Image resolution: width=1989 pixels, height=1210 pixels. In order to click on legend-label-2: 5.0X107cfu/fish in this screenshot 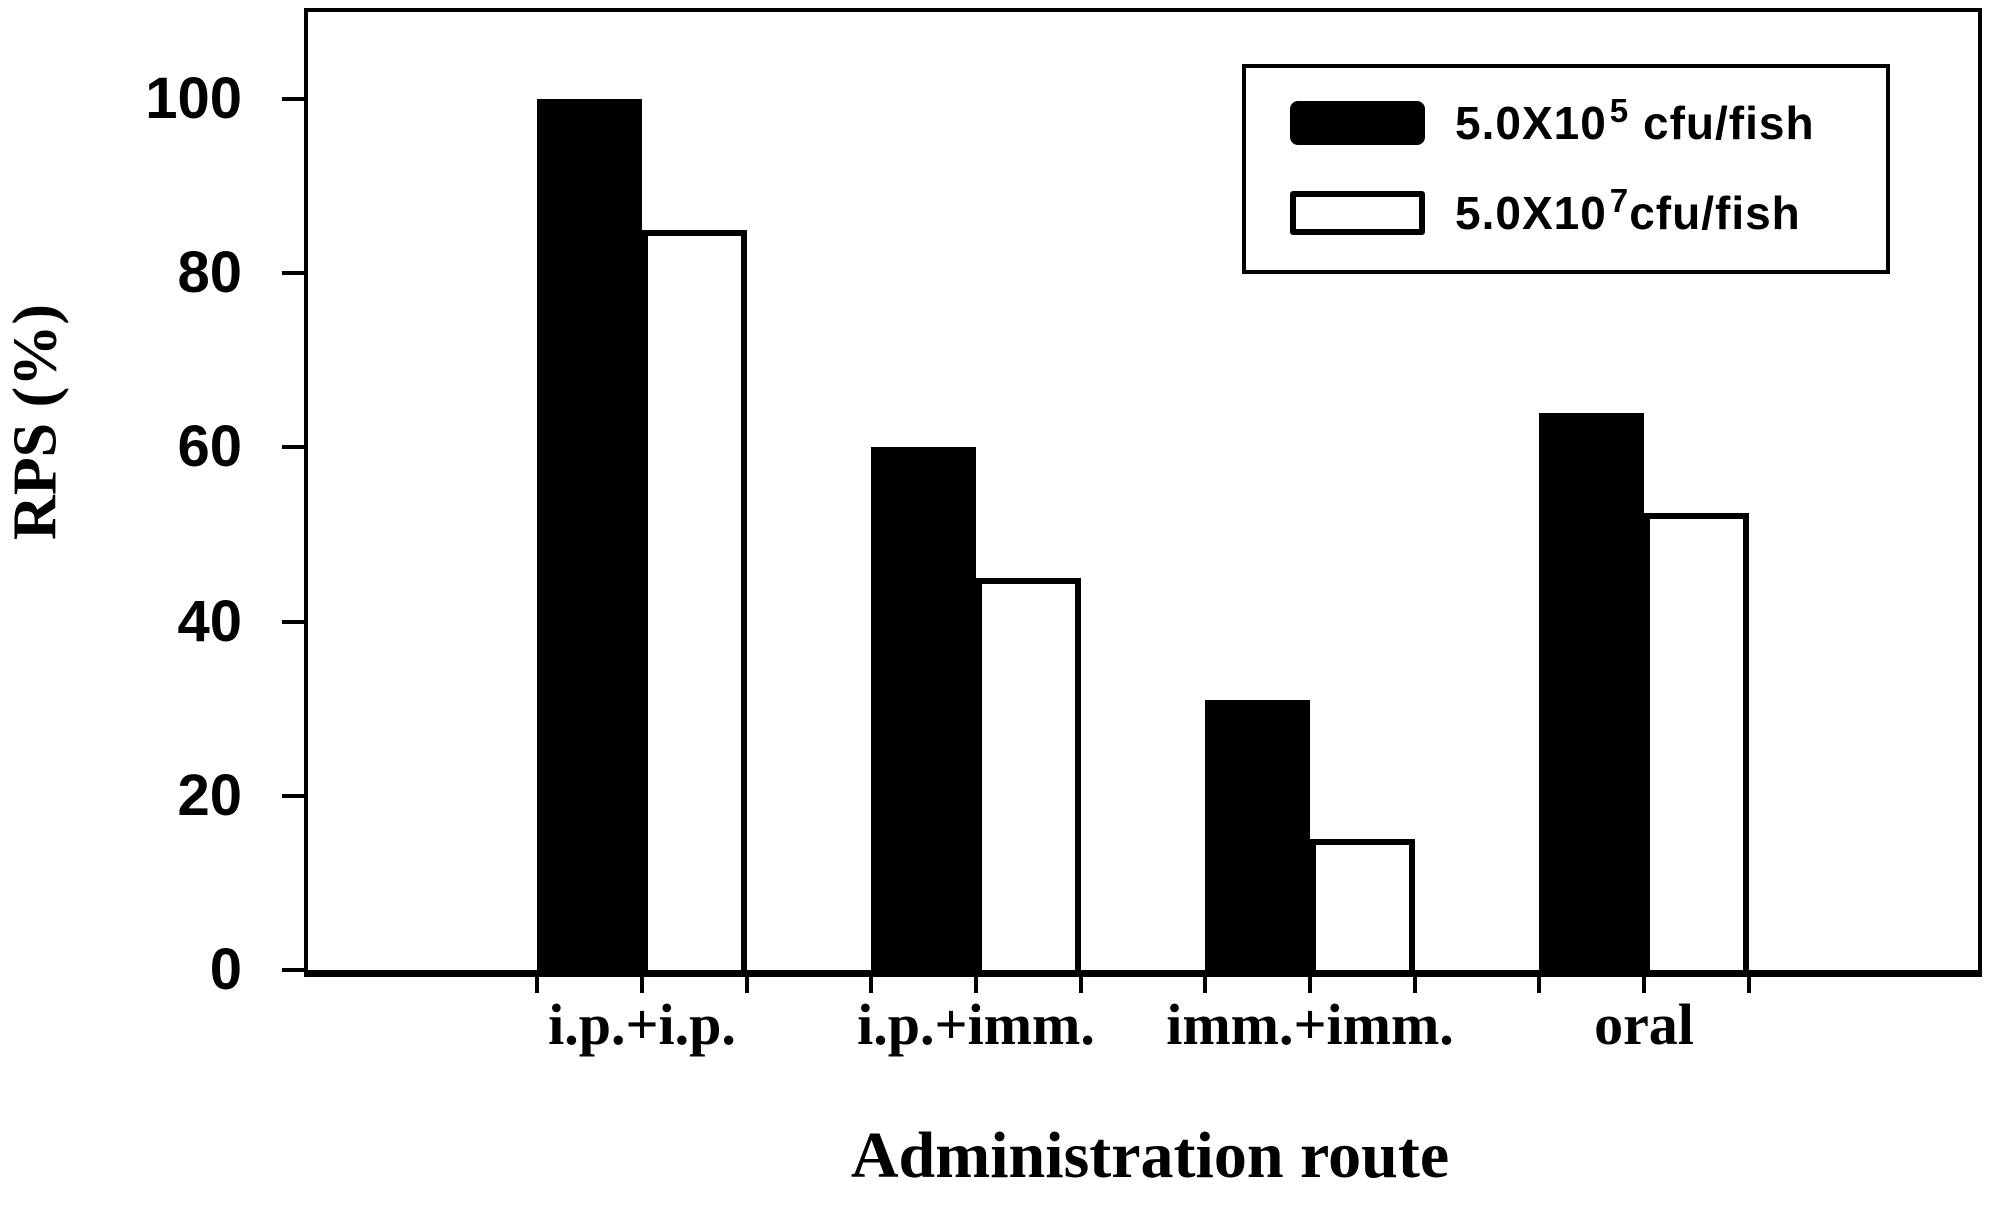, I will do `click(1628, 211)`.